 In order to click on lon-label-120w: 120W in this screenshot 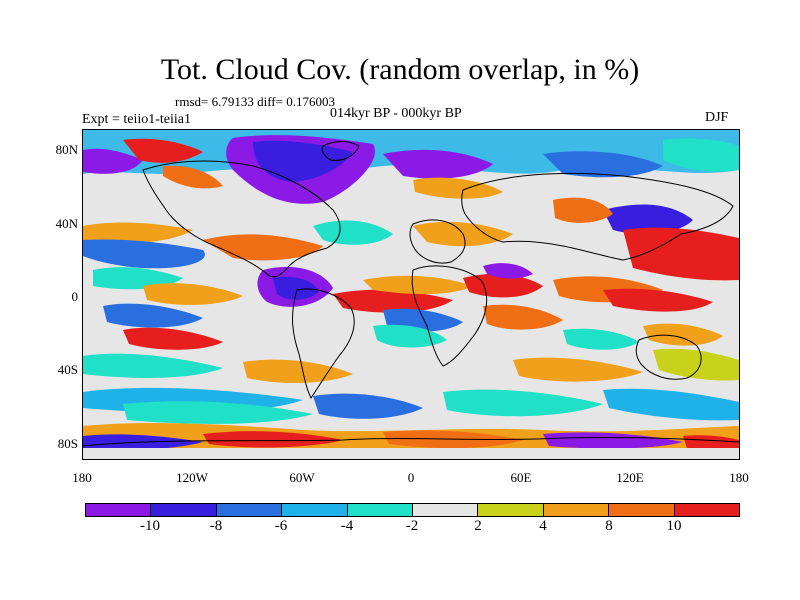, I will do `click(192, 477)`.